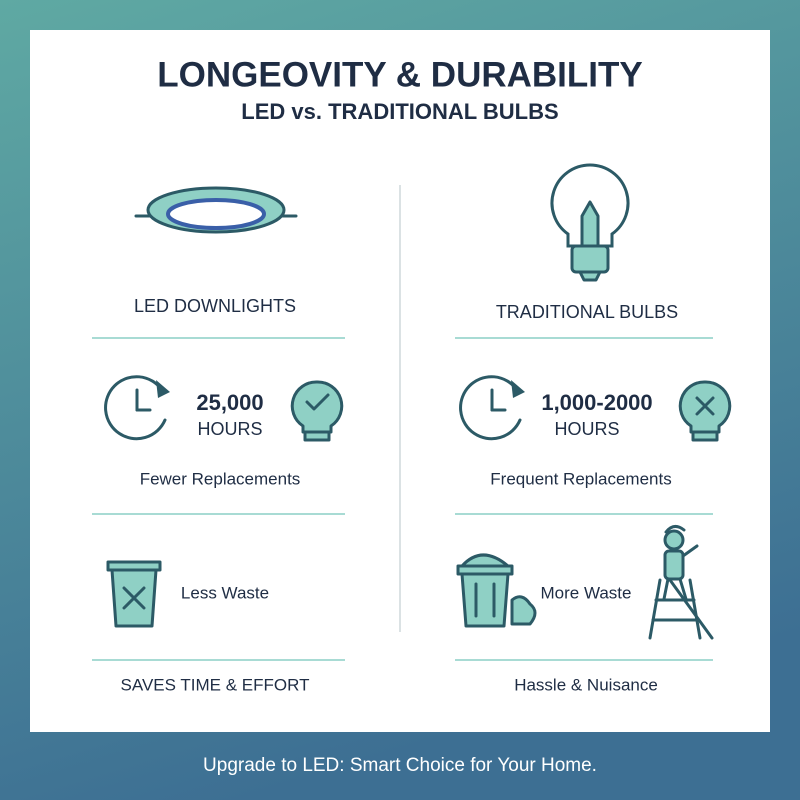 This screenshot has width=800, height=800. Describe the element at coordinates (587, 312) in the screenshot. I see `column-heading: TRADITIONAL BULBS` at that location.